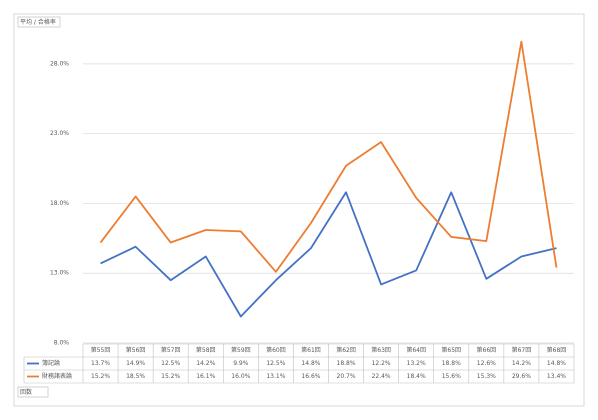 The width and height of the screenshot is (598, 420). I want to click on table-value: 14.9%, so click(135, 363).